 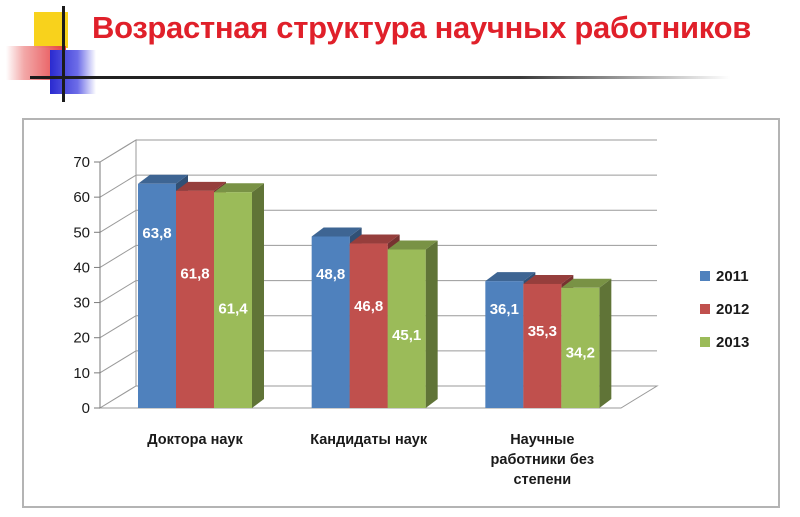 What do you see at coordinates (194, 273) in the screenshot?
I see `data-label: 61,8` at bounding box center [194, 273].